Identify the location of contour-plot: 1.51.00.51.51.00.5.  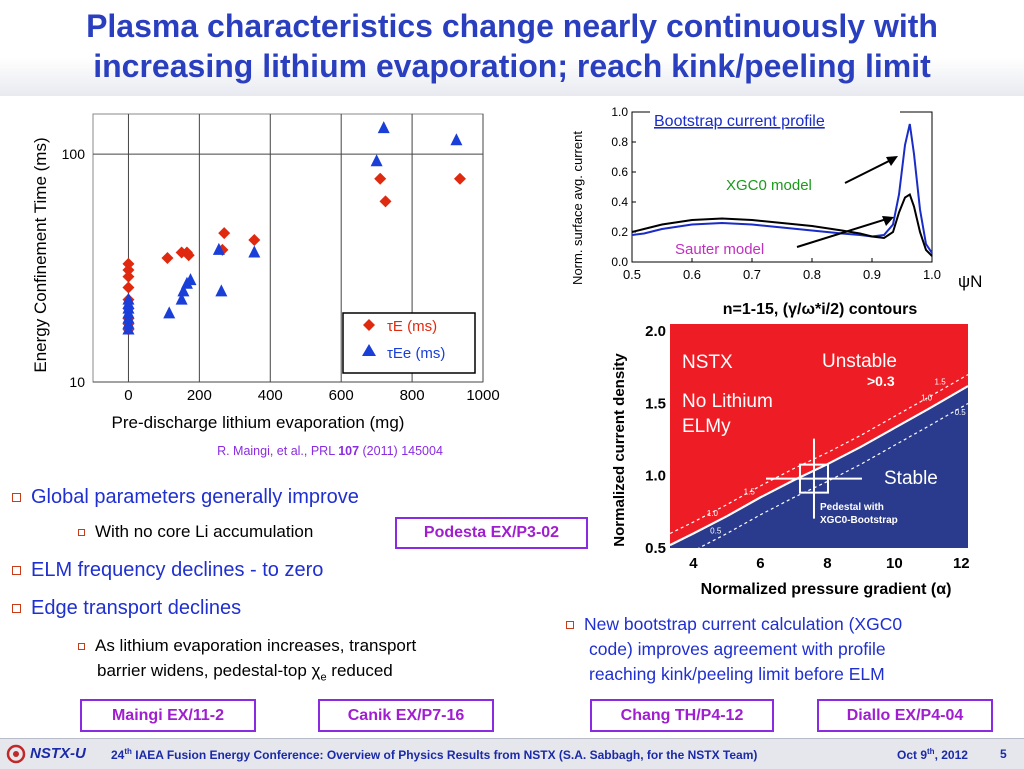
(819, 444).